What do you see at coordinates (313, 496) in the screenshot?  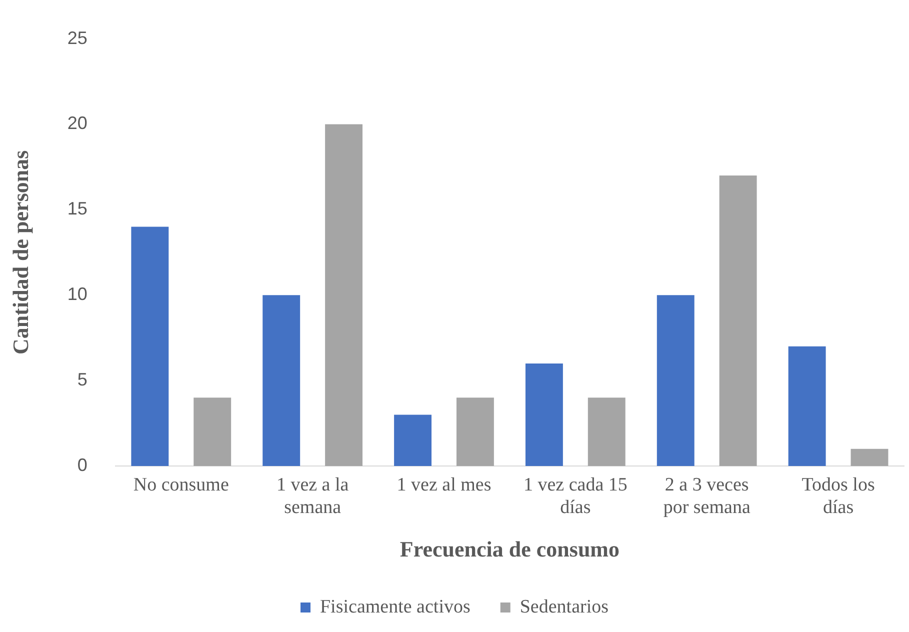 I see `x-tick-label: 1 vez a la semana` at bounding box center [313, 496].